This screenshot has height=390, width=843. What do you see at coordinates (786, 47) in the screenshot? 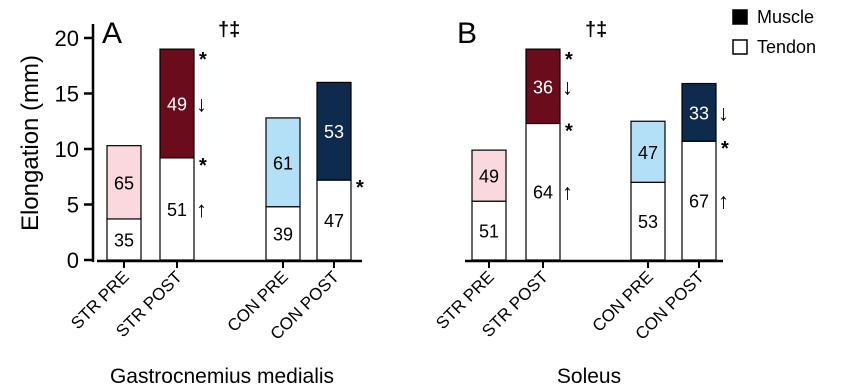
I see `legend-label-tendon: Tendon` at bounding box center [786, 47].